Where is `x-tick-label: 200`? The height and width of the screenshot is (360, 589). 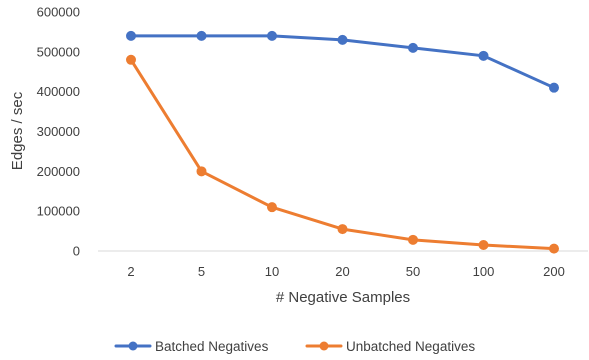
x-tick-label: 200 is located at coordinates (554, 271).